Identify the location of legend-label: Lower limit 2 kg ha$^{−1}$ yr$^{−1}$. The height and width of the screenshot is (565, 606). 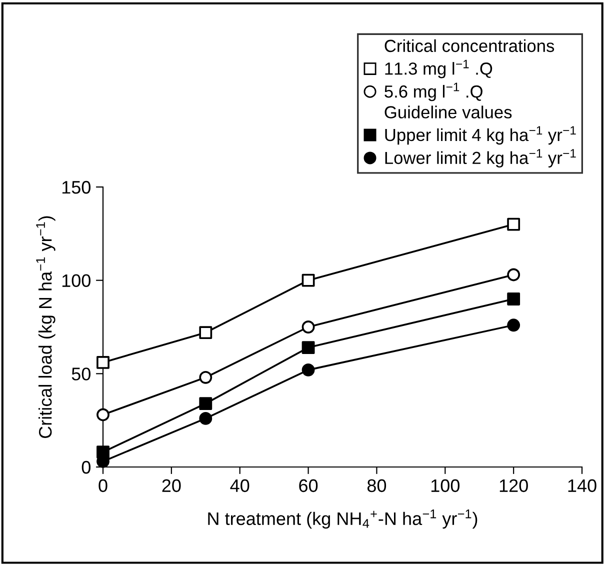
(480, 158).